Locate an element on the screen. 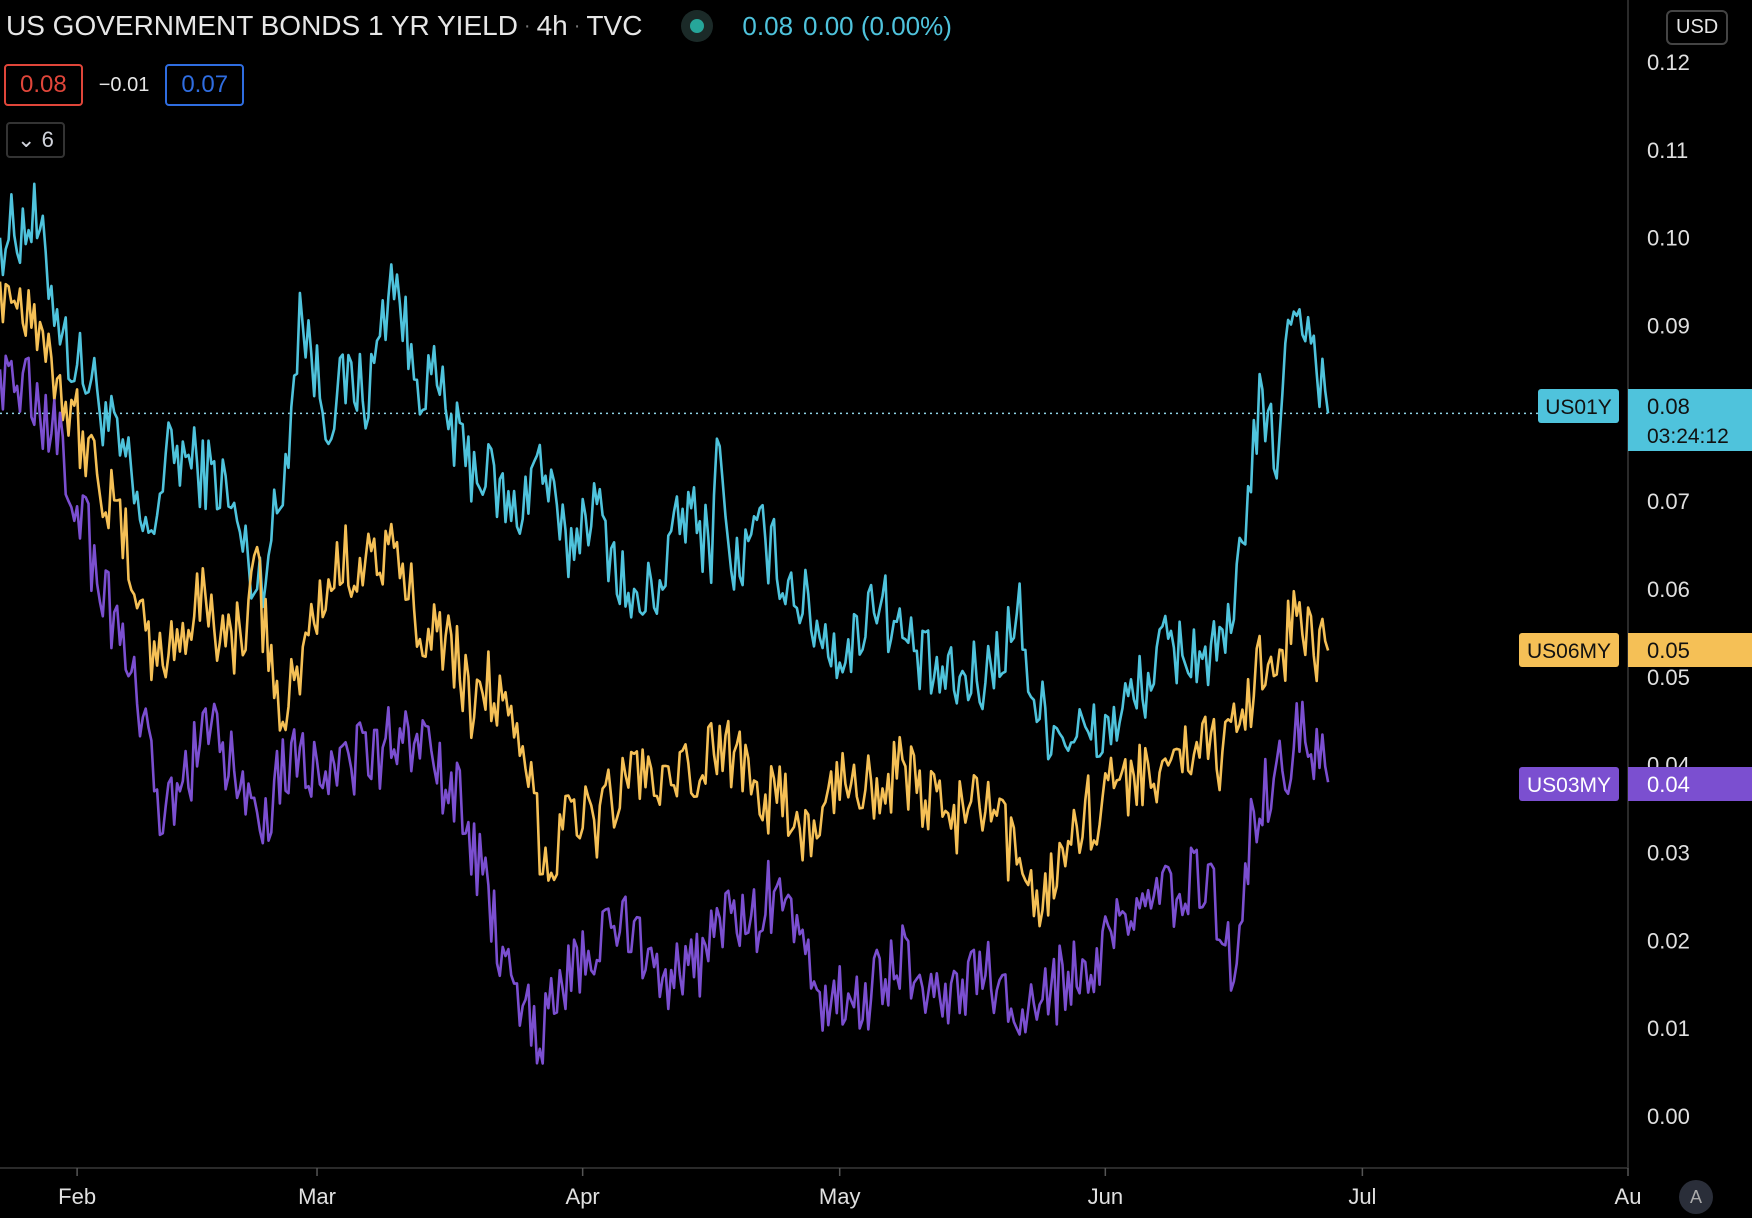 Image resolution: width=1752 pixels, height=1218 pixels. symbol-title: US GOVERNMENT BONDS 1 YR YIELD is located at coordinates (262, 25).